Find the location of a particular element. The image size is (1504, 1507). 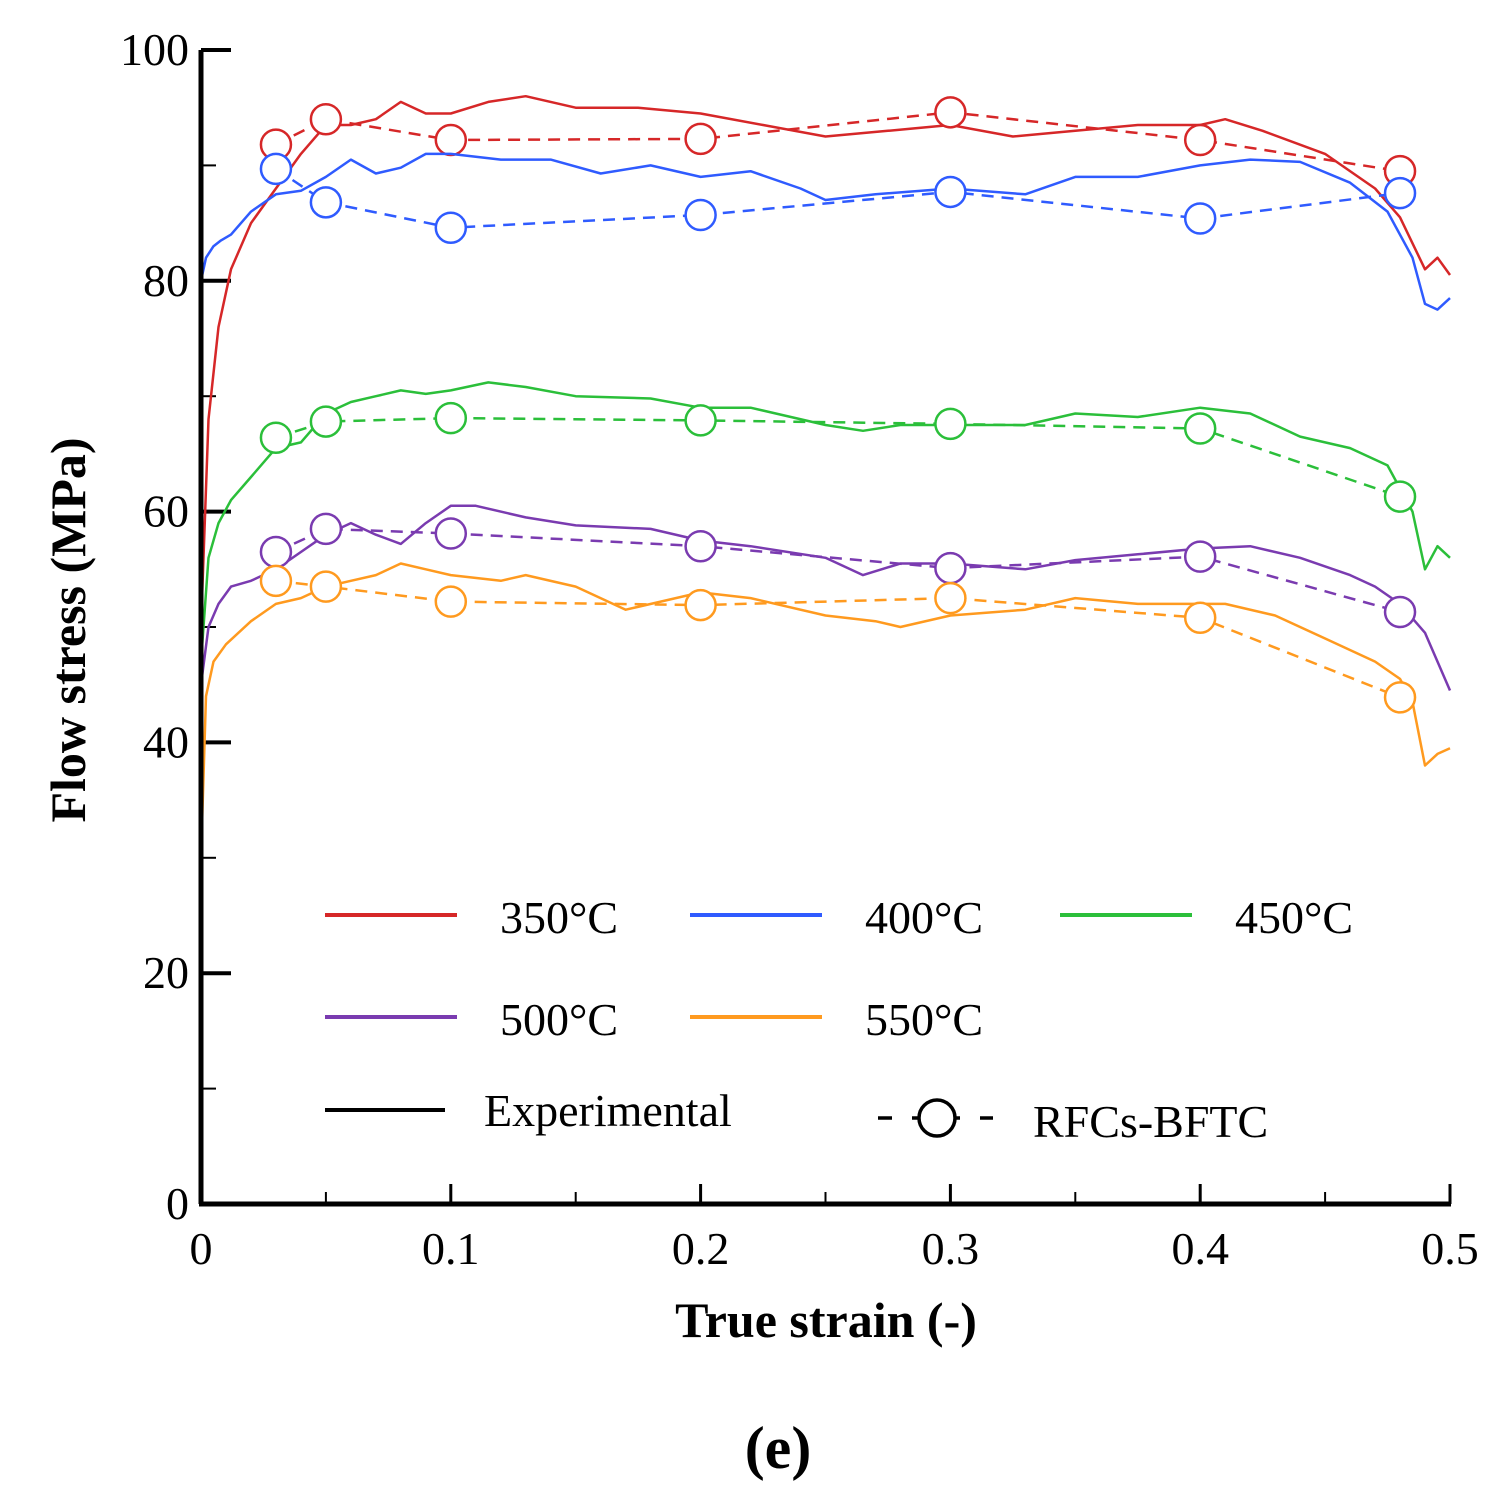

y-tick-label: 0 is located at coordinates (177, 1203).